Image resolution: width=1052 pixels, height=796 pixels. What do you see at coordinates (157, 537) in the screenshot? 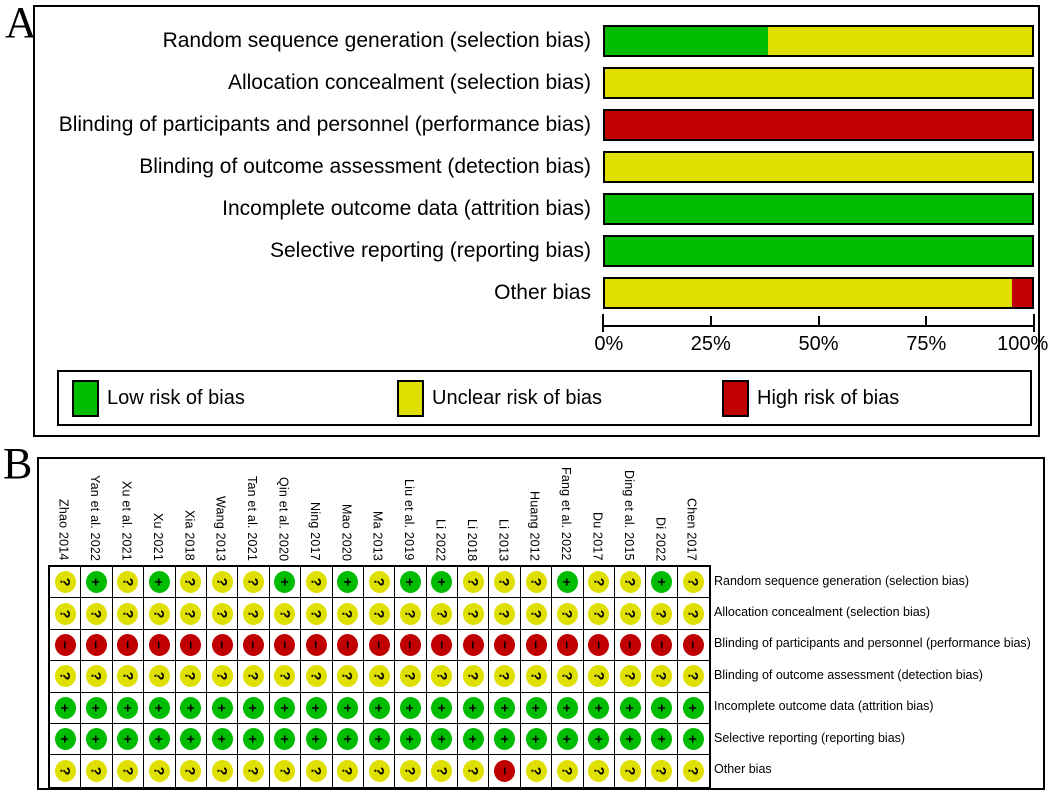
I see `study-name: Xu 2021` at bounding box center [157, 537].